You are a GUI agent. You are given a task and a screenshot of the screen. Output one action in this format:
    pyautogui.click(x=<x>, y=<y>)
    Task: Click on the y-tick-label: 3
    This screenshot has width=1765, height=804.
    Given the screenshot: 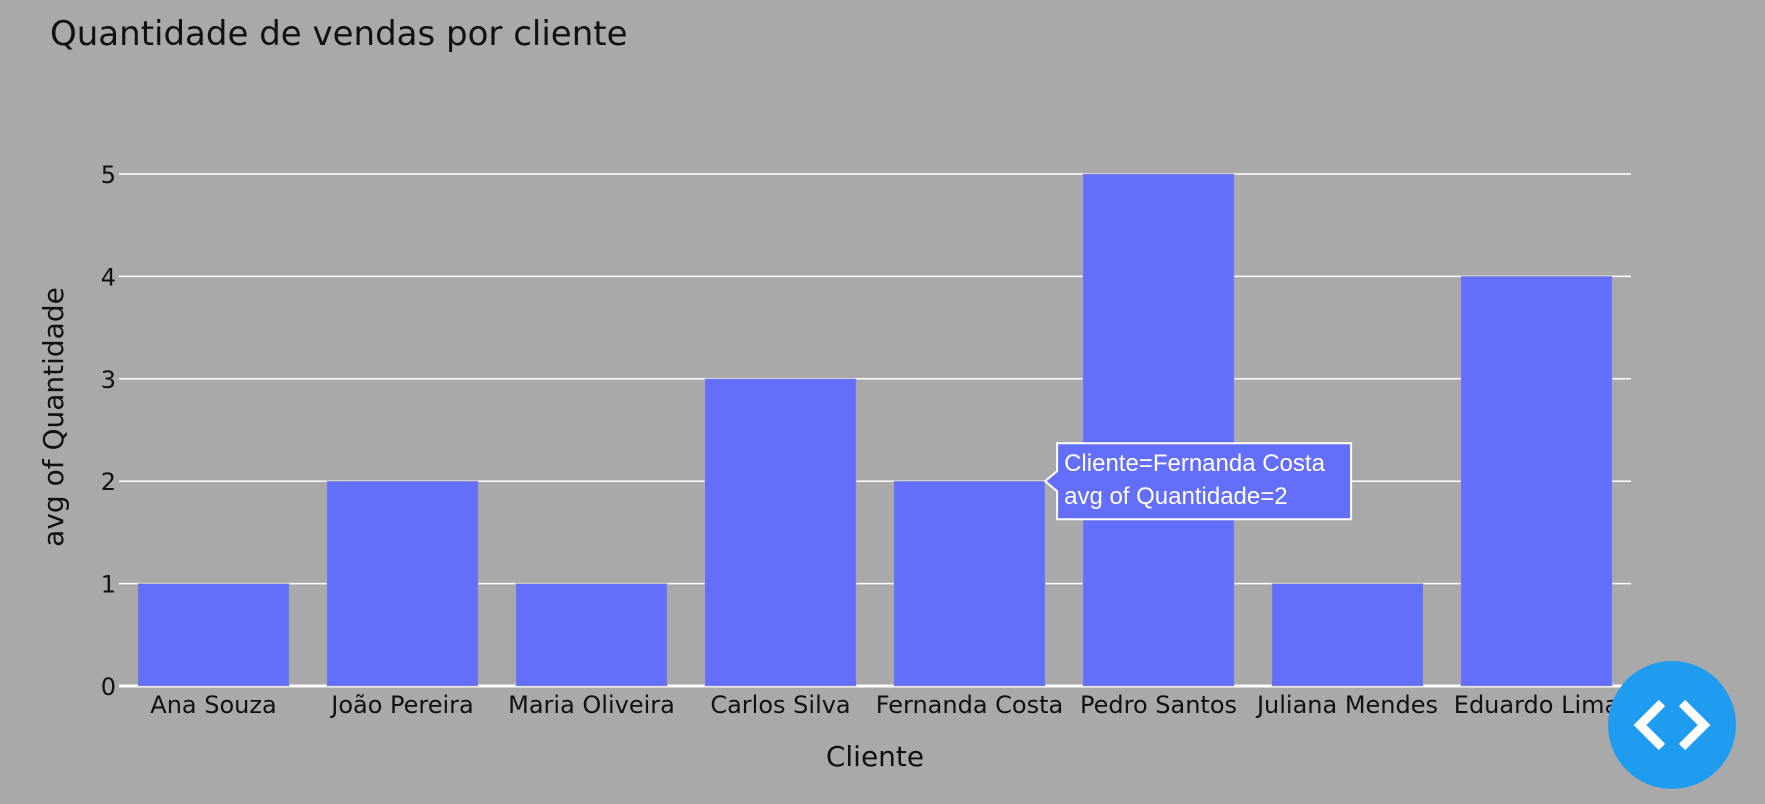 What is the action you would take?
    pyautogui.click(x=108, y=380)
    